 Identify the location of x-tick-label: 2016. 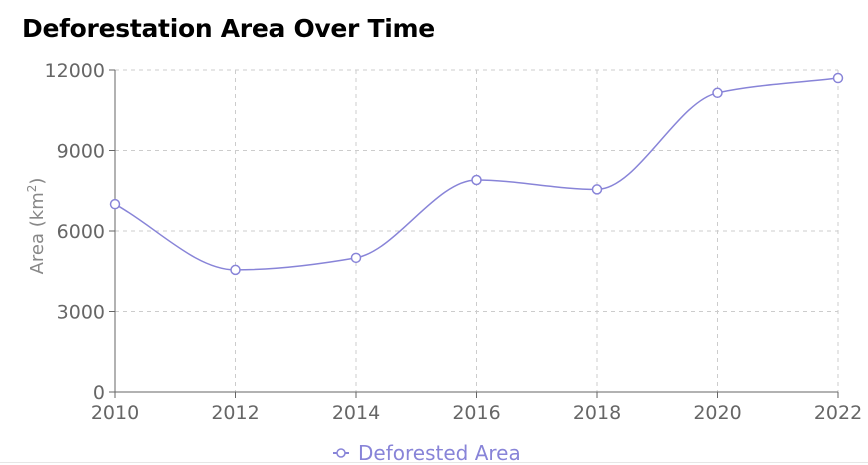
(476, 413).